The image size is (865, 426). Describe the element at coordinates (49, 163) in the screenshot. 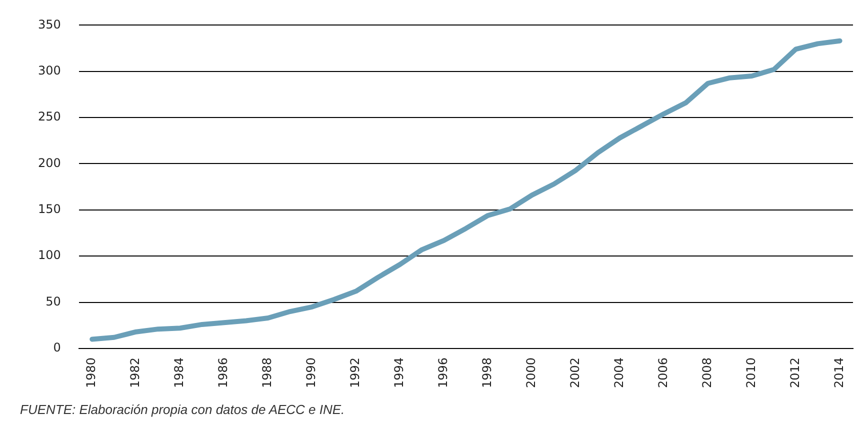

I see `y-tick-label: 200` at that location.